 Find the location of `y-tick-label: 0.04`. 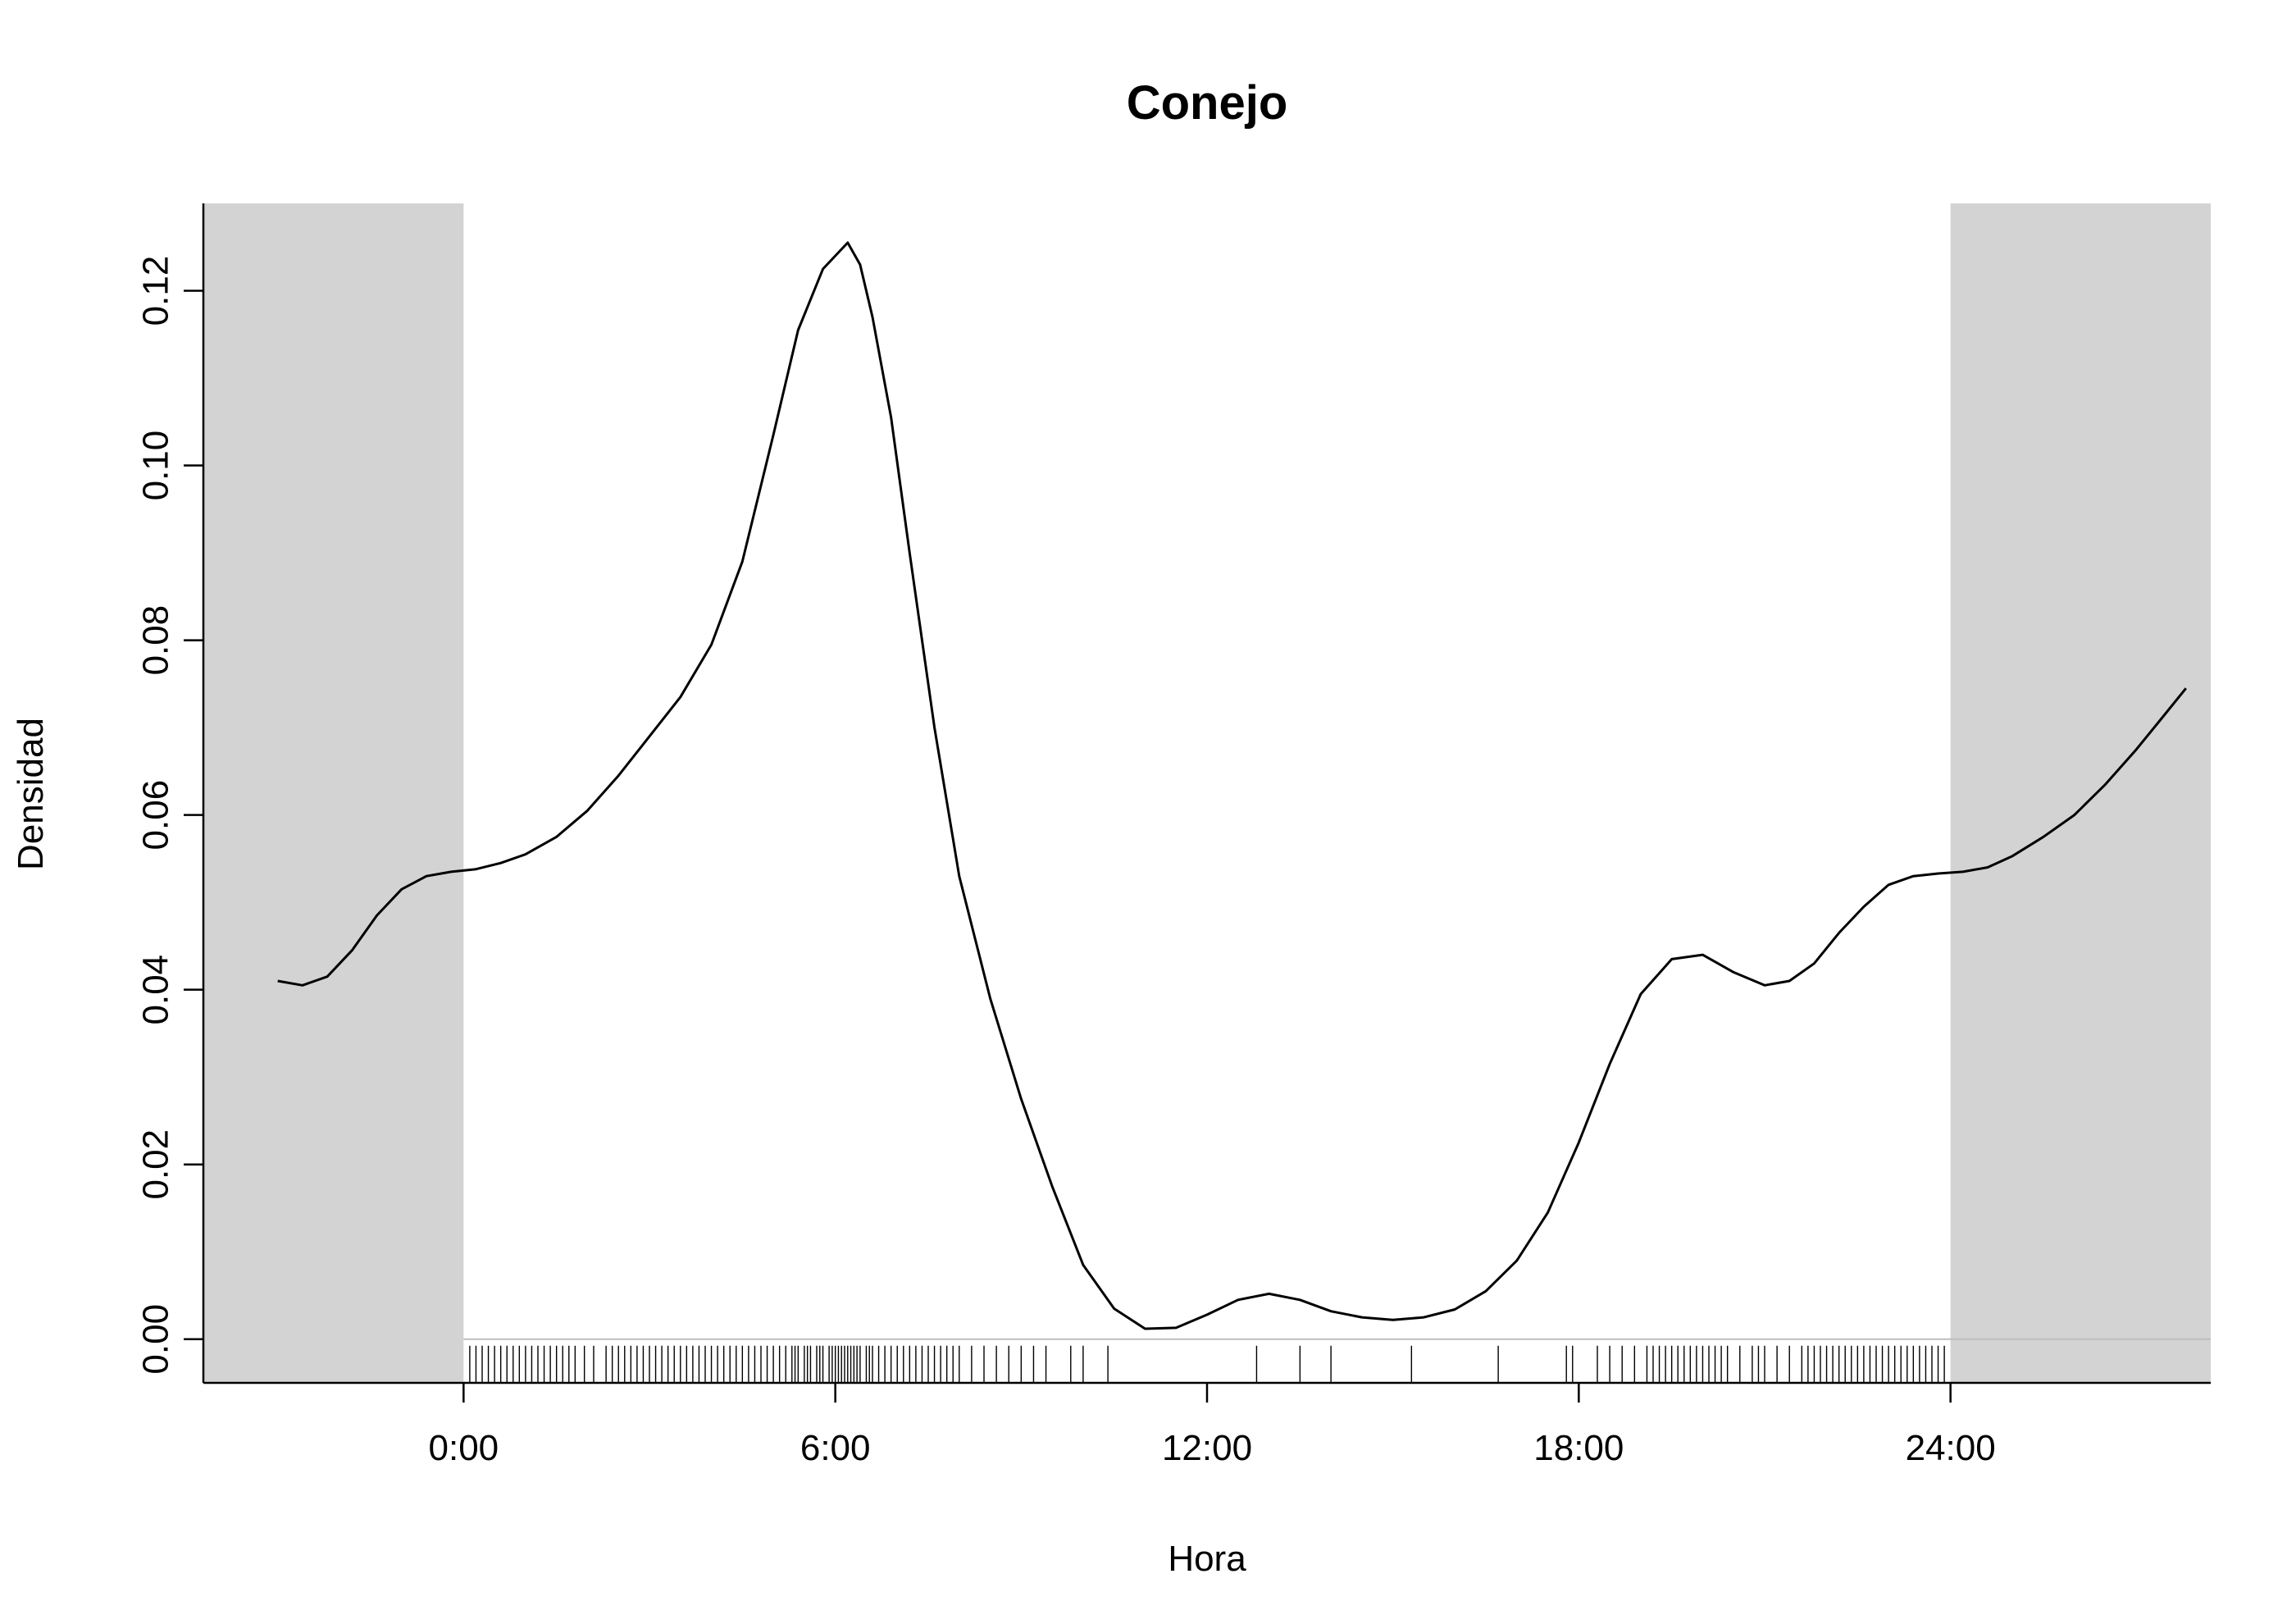

y-tick-label: 0.04 is located at coordinates (156, 990).